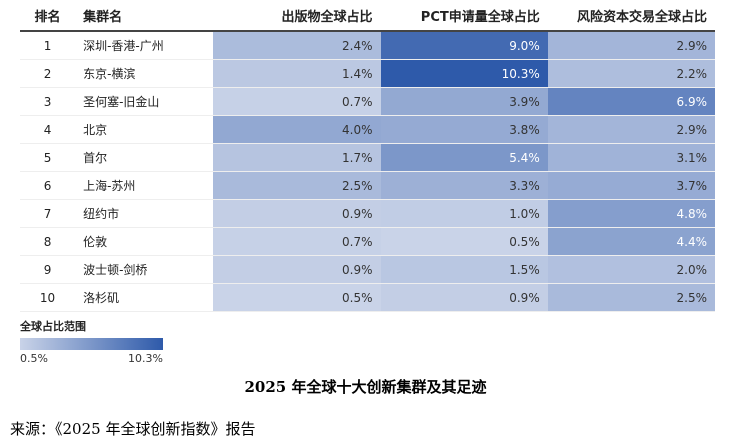 Image resolution: width=731 pixels, height=448 pixels. I want to click on rank-cell: 9, so click(48, 269).